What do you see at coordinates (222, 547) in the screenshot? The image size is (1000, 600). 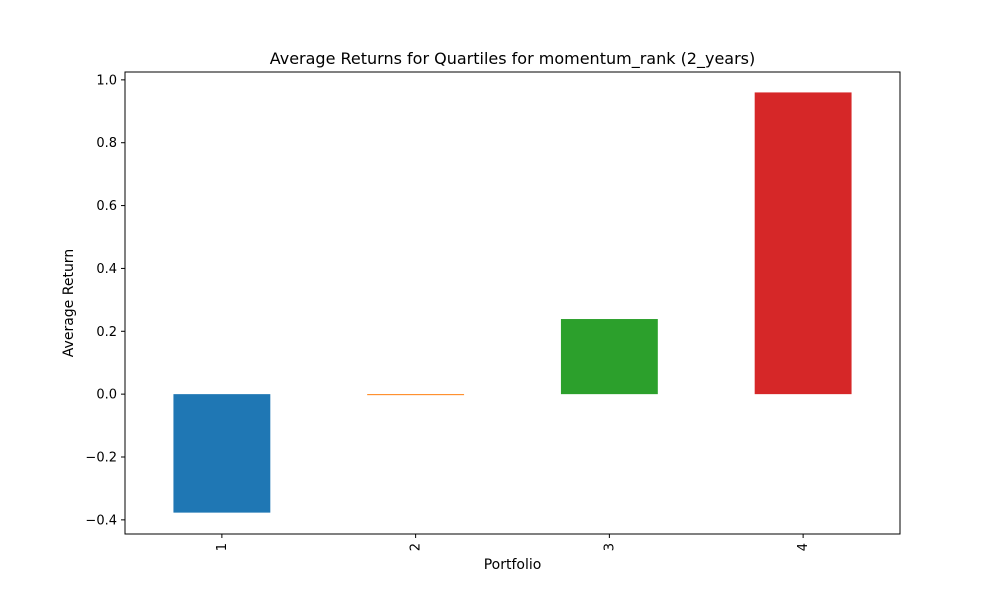 I see `x-tick-label: 1` at bounding box center [222, 547].